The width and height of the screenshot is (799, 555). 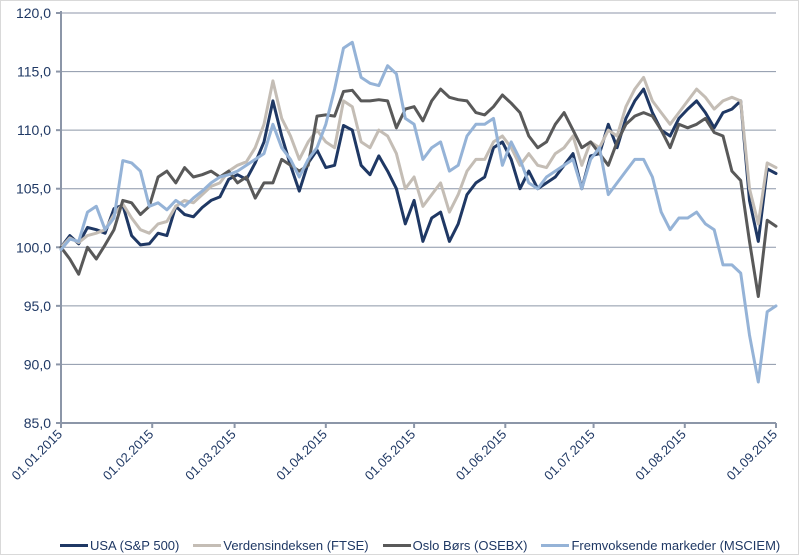 What do you see at coordinates (207, 545) in the screenshot?
I see `legend-swatch-ftse` at bounding box center [207, 545].